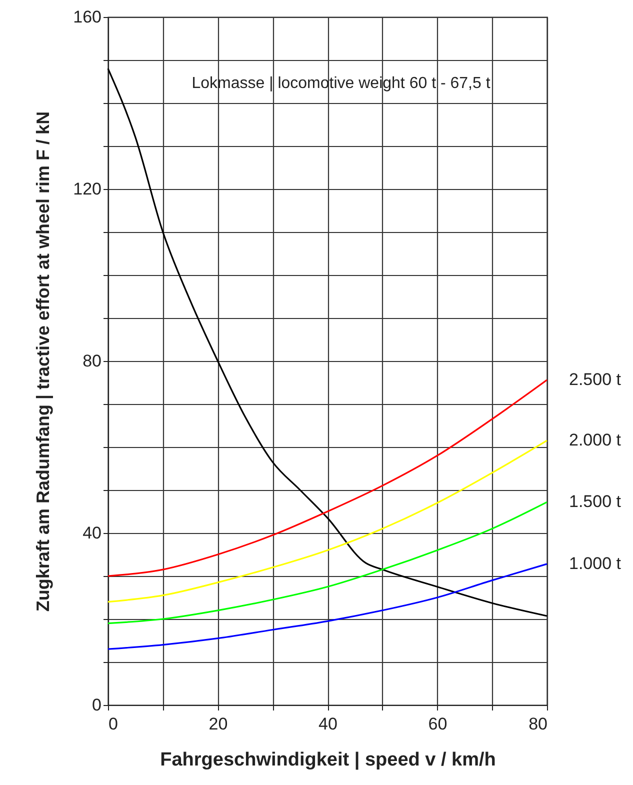 The image size is (633, 785). What do you see at coordinates (97, 705) in the screenshot?
I see `y-tick-label: 0` at bounding box center [97, 705].